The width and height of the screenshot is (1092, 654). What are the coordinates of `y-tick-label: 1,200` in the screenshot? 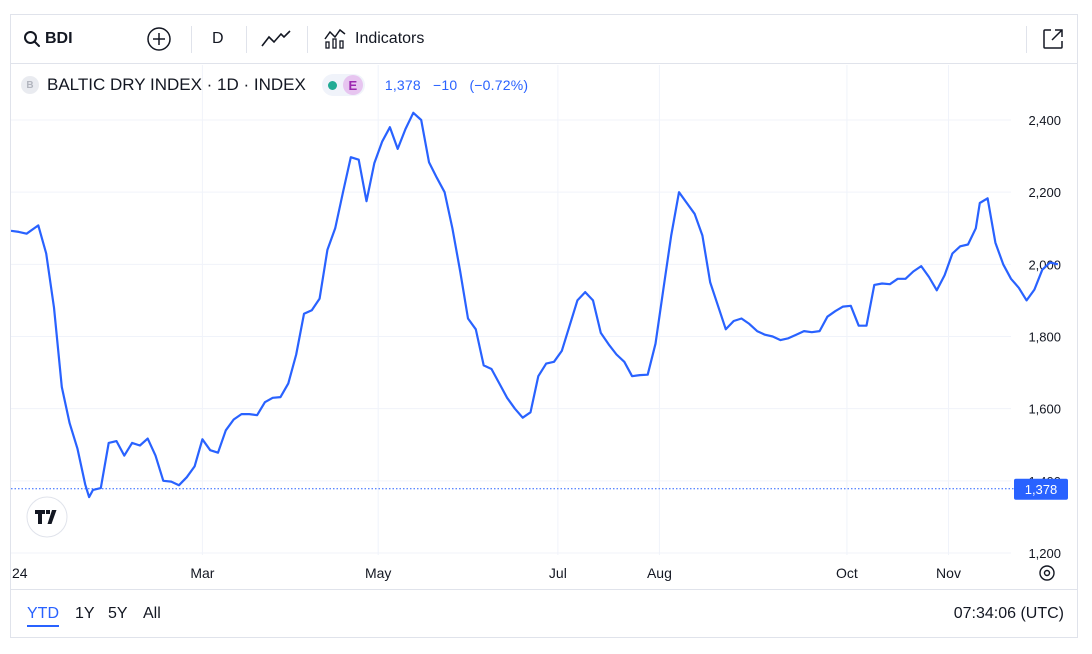 It's located at (1044, 553).